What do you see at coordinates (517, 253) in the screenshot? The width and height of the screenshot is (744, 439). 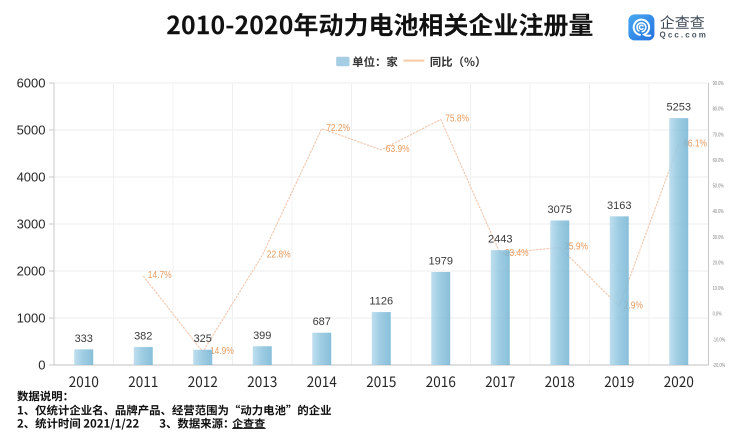 I see `svg-text: 23.4%` at bounding box center [517, 253].